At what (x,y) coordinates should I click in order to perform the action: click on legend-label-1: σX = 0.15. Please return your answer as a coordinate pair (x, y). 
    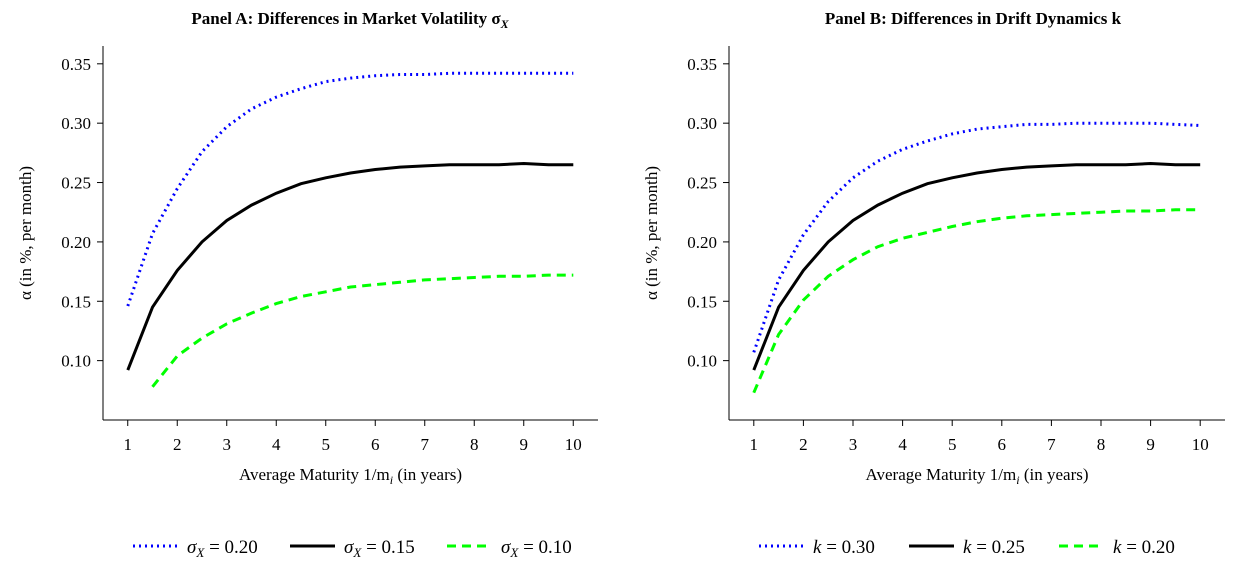
    Looking at the image, I should click on (379, 548).